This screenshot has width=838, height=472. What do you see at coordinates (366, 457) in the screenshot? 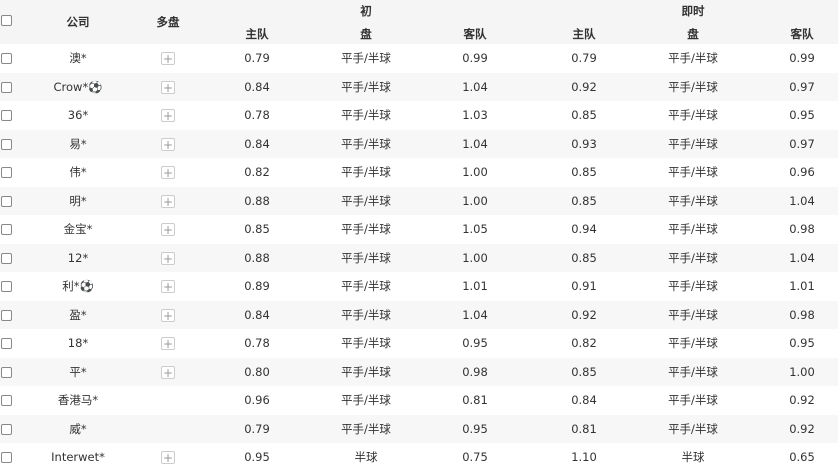
I see `cell-i-line: 半球` at bounding box center [366, 457].